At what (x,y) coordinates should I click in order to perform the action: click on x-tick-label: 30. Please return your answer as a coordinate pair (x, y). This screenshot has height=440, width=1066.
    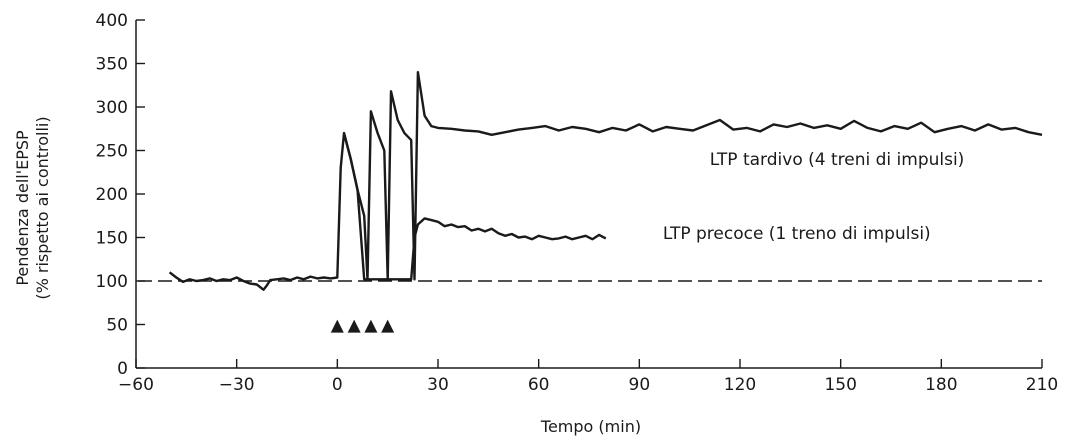
    Looking at the image, I should click on (438, 385).